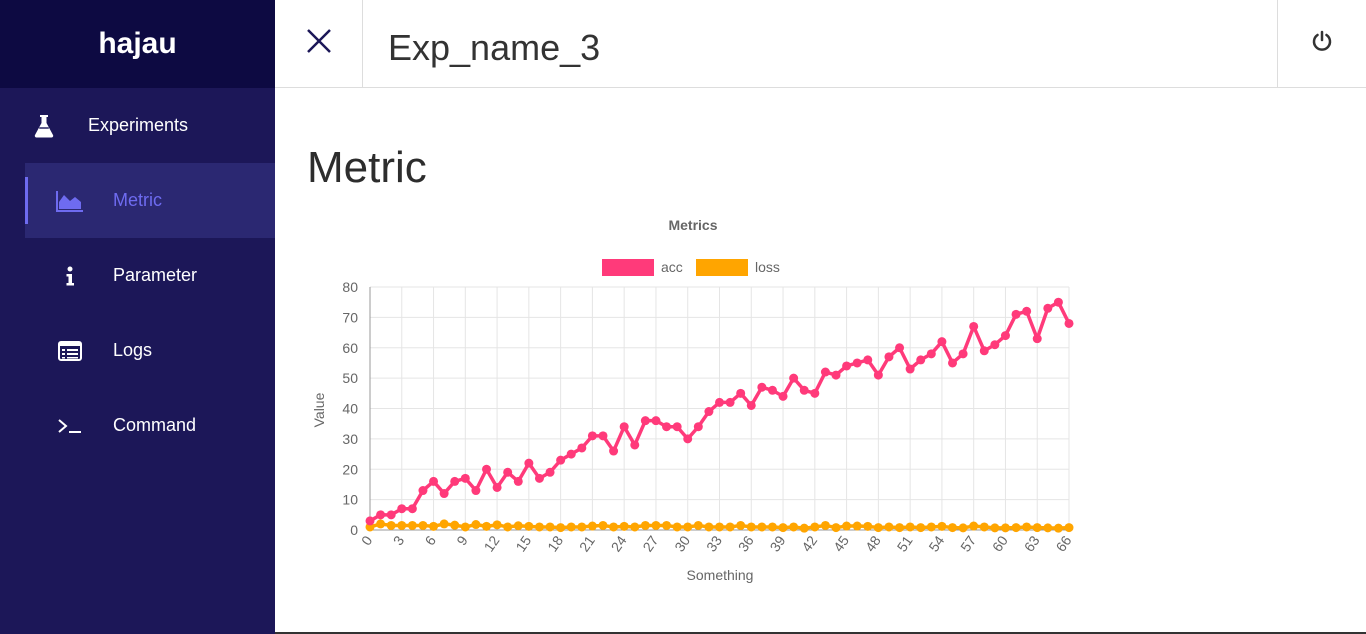  What do you see at coordinates (350, 378) in the screenshot?
I see `y-tick-label: 50` at bounding box center [350, 378].